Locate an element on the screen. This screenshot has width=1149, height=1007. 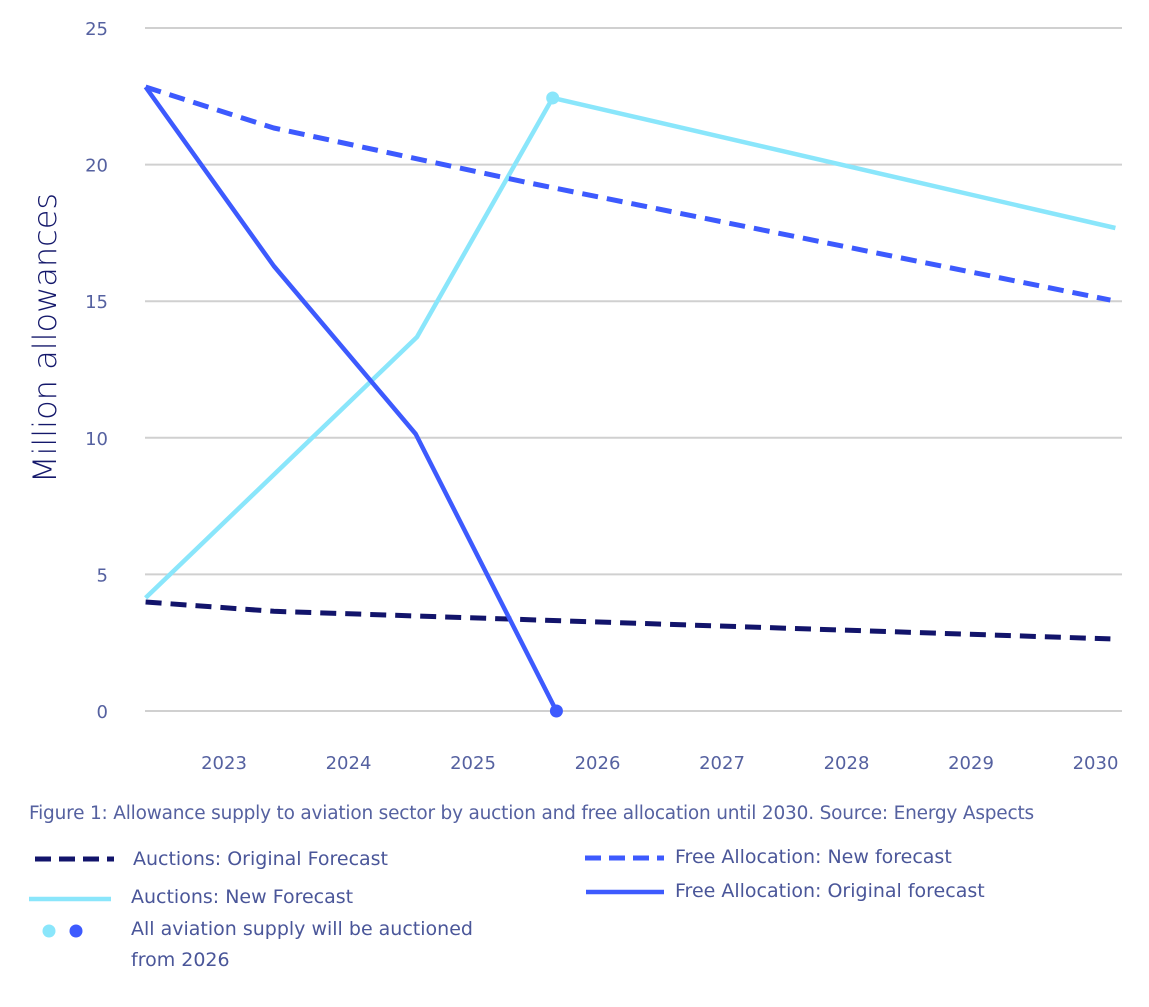
y-tick-labels: 0 5 10 15 20 25 is located at coordinates (96, 371).